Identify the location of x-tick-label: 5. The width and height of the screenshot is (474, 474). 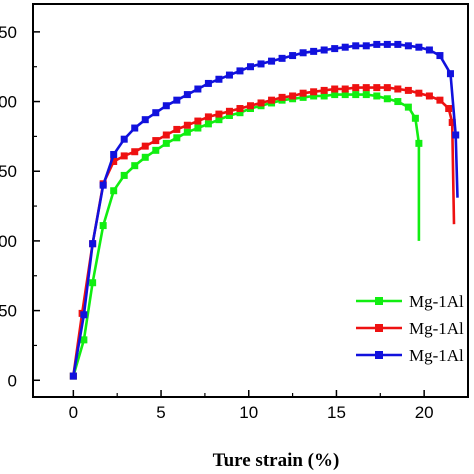
(160, 412).